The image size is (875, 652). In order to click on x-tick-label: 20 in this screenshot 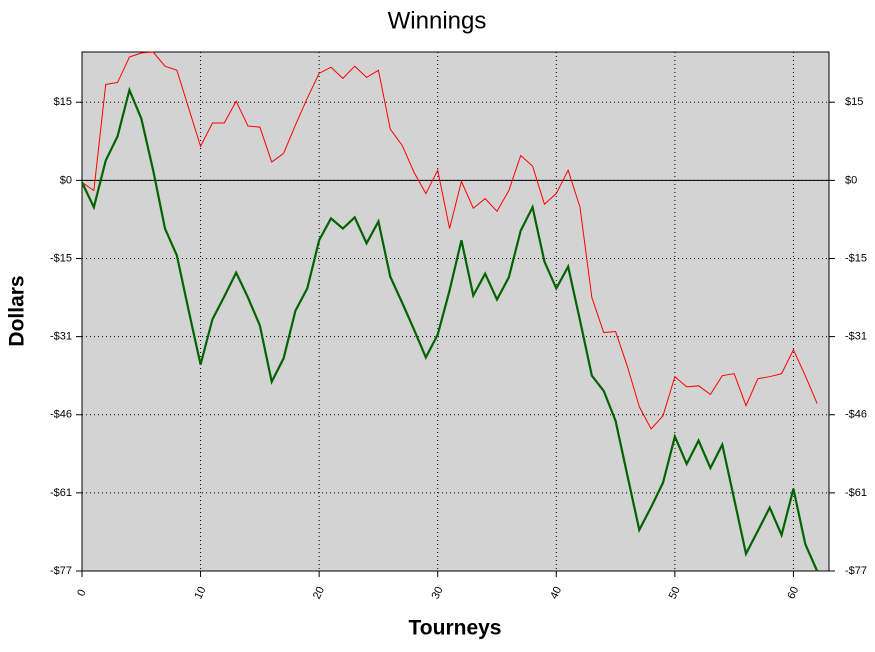, I will do `click(319, 593)`.